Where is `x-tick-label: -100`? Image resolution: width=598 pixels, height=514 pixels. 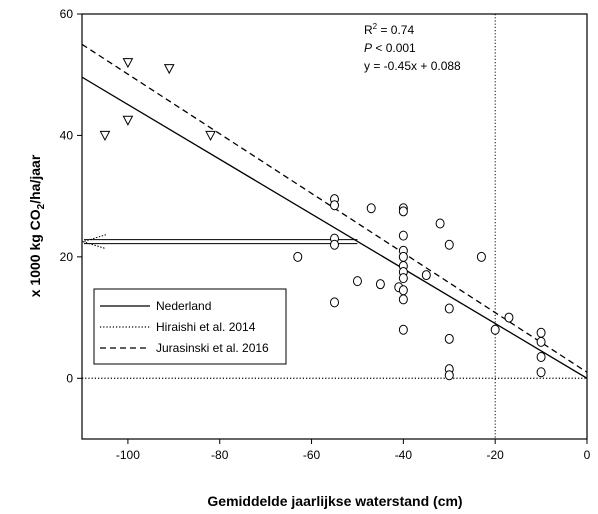 x-tick-label: -100 is located at coordinates (128, 455).